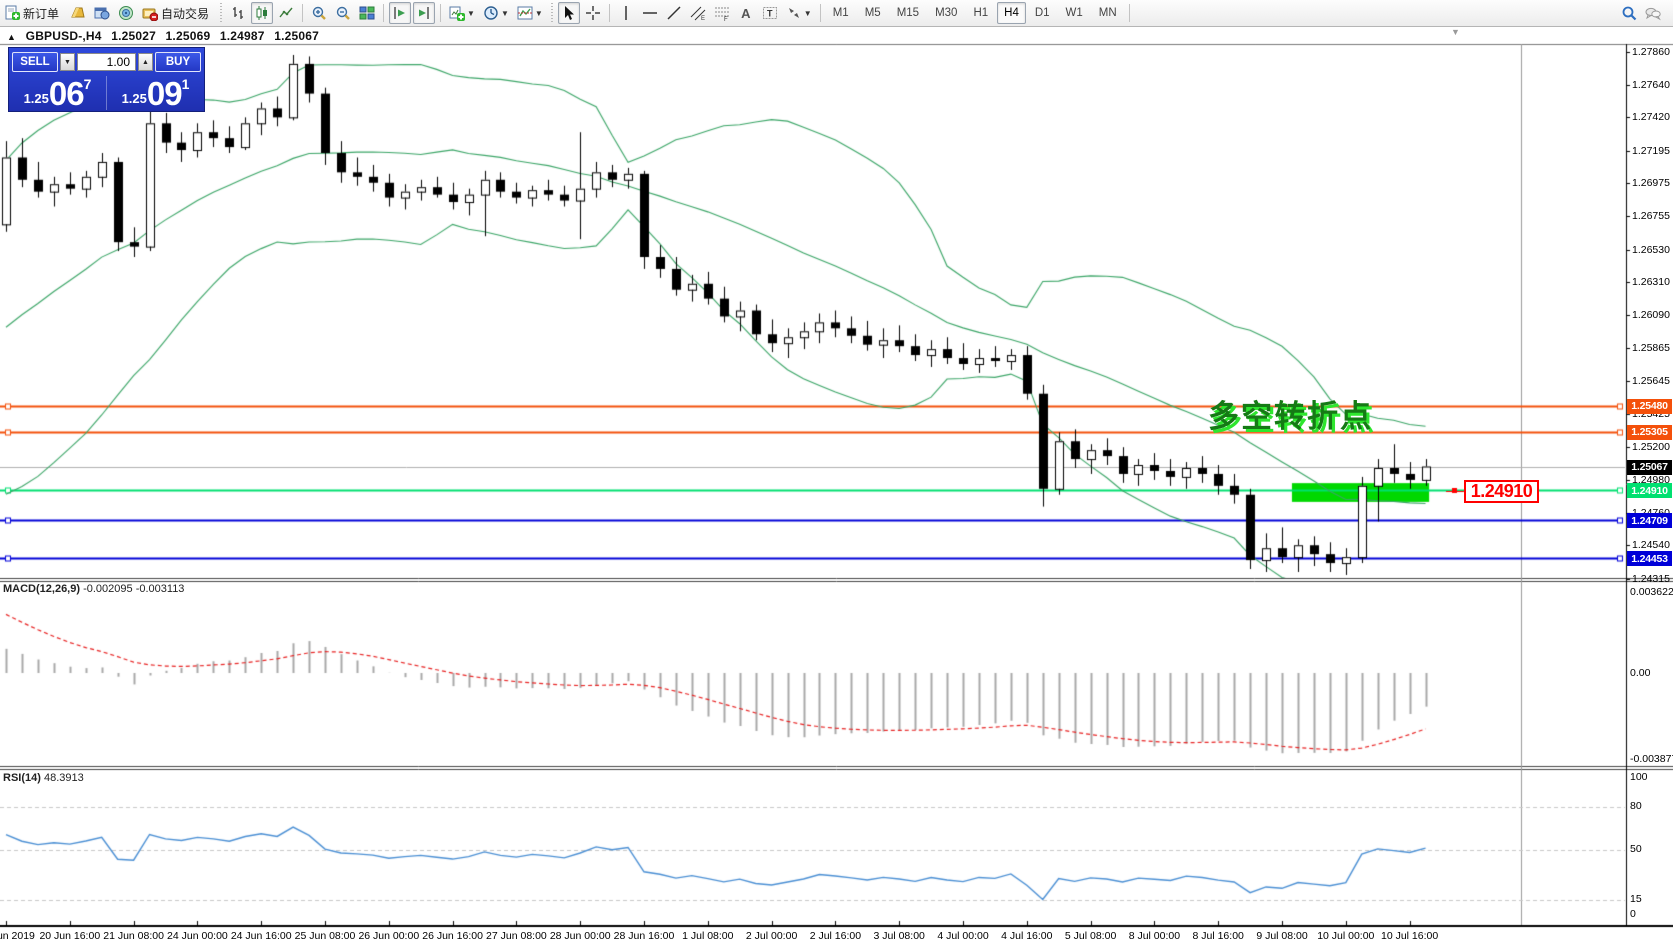 The image size is (1673, 948). I want to click on arrows-tool-button: ▼, so click(799, 13).